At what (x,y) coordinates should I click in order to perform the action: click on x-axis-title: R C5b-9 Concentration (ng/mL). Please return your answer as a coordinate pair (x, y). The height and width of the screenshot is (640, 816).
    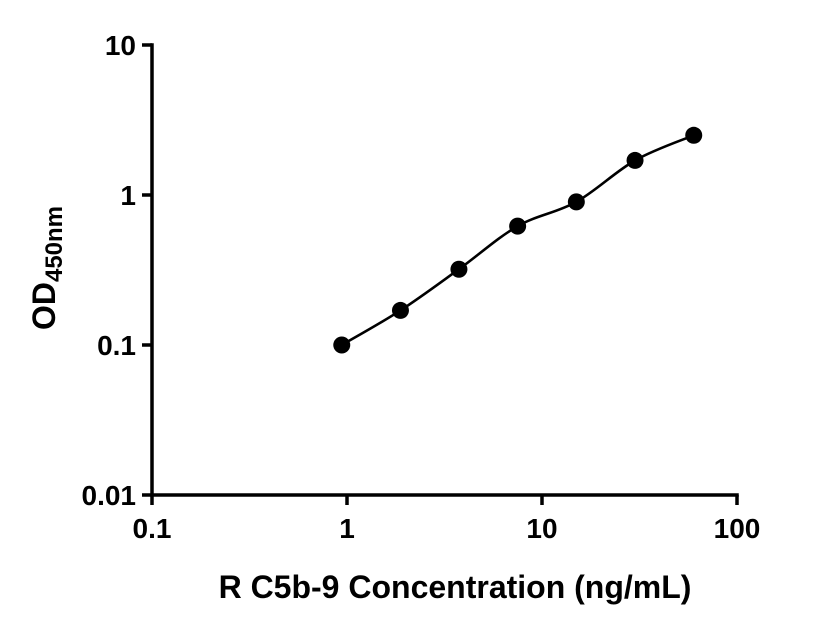
    Looking at the image, I should click on (455, 587).